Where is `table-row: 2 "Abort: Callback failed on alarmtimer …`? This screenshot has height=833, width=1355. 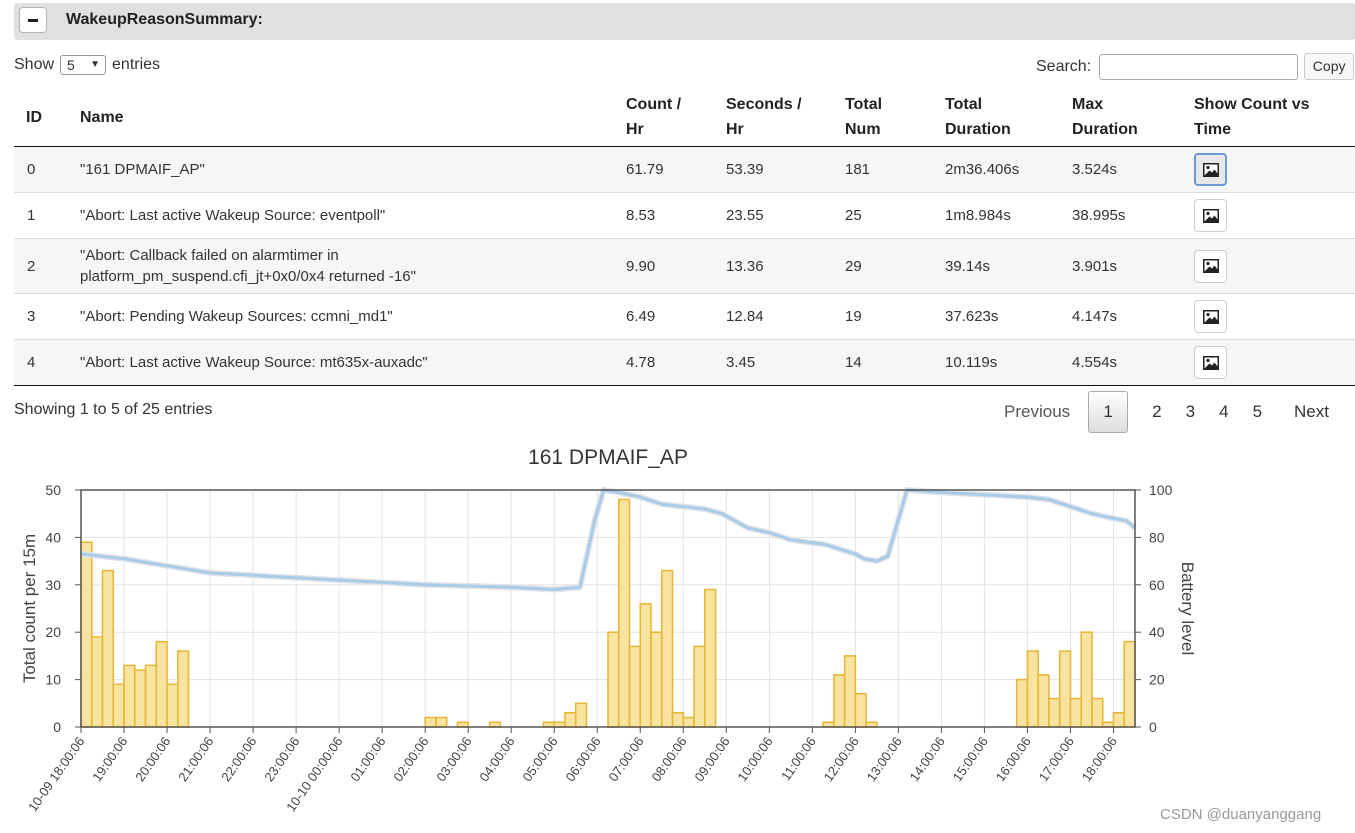
table-row: 2 "Abort: Callback failed on alarmtimer … is located at coordinates (684, 266).